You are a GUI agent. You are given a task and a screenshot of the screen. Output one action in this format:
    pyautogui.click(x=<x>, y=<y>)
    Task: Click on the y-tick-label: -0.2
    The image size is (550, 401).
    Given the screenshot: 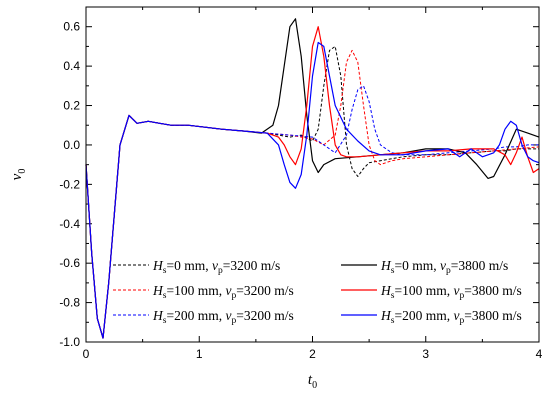 What is the action you would take?
    pyautogui.click(x=69, y=184)
    